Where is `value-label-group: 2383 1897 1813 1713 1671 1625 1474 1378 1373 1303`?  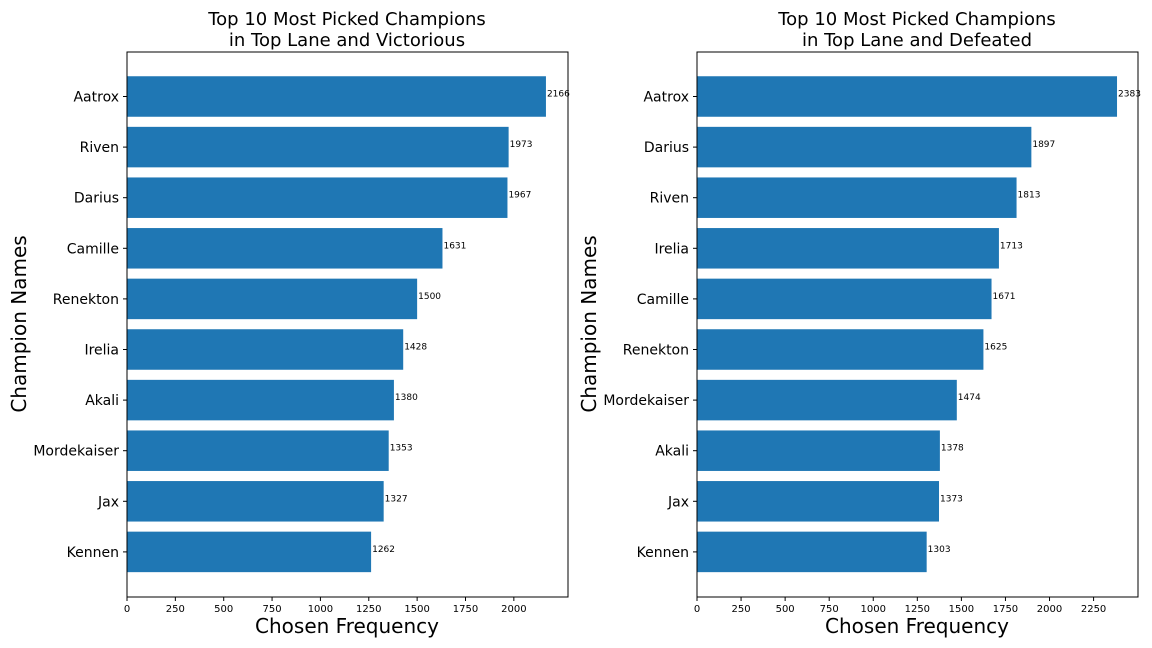 value-label-group: 2383 1897 1813 1713 1671 1625 1474 1378 1373 1303 is located at coordinates (1034, 322).